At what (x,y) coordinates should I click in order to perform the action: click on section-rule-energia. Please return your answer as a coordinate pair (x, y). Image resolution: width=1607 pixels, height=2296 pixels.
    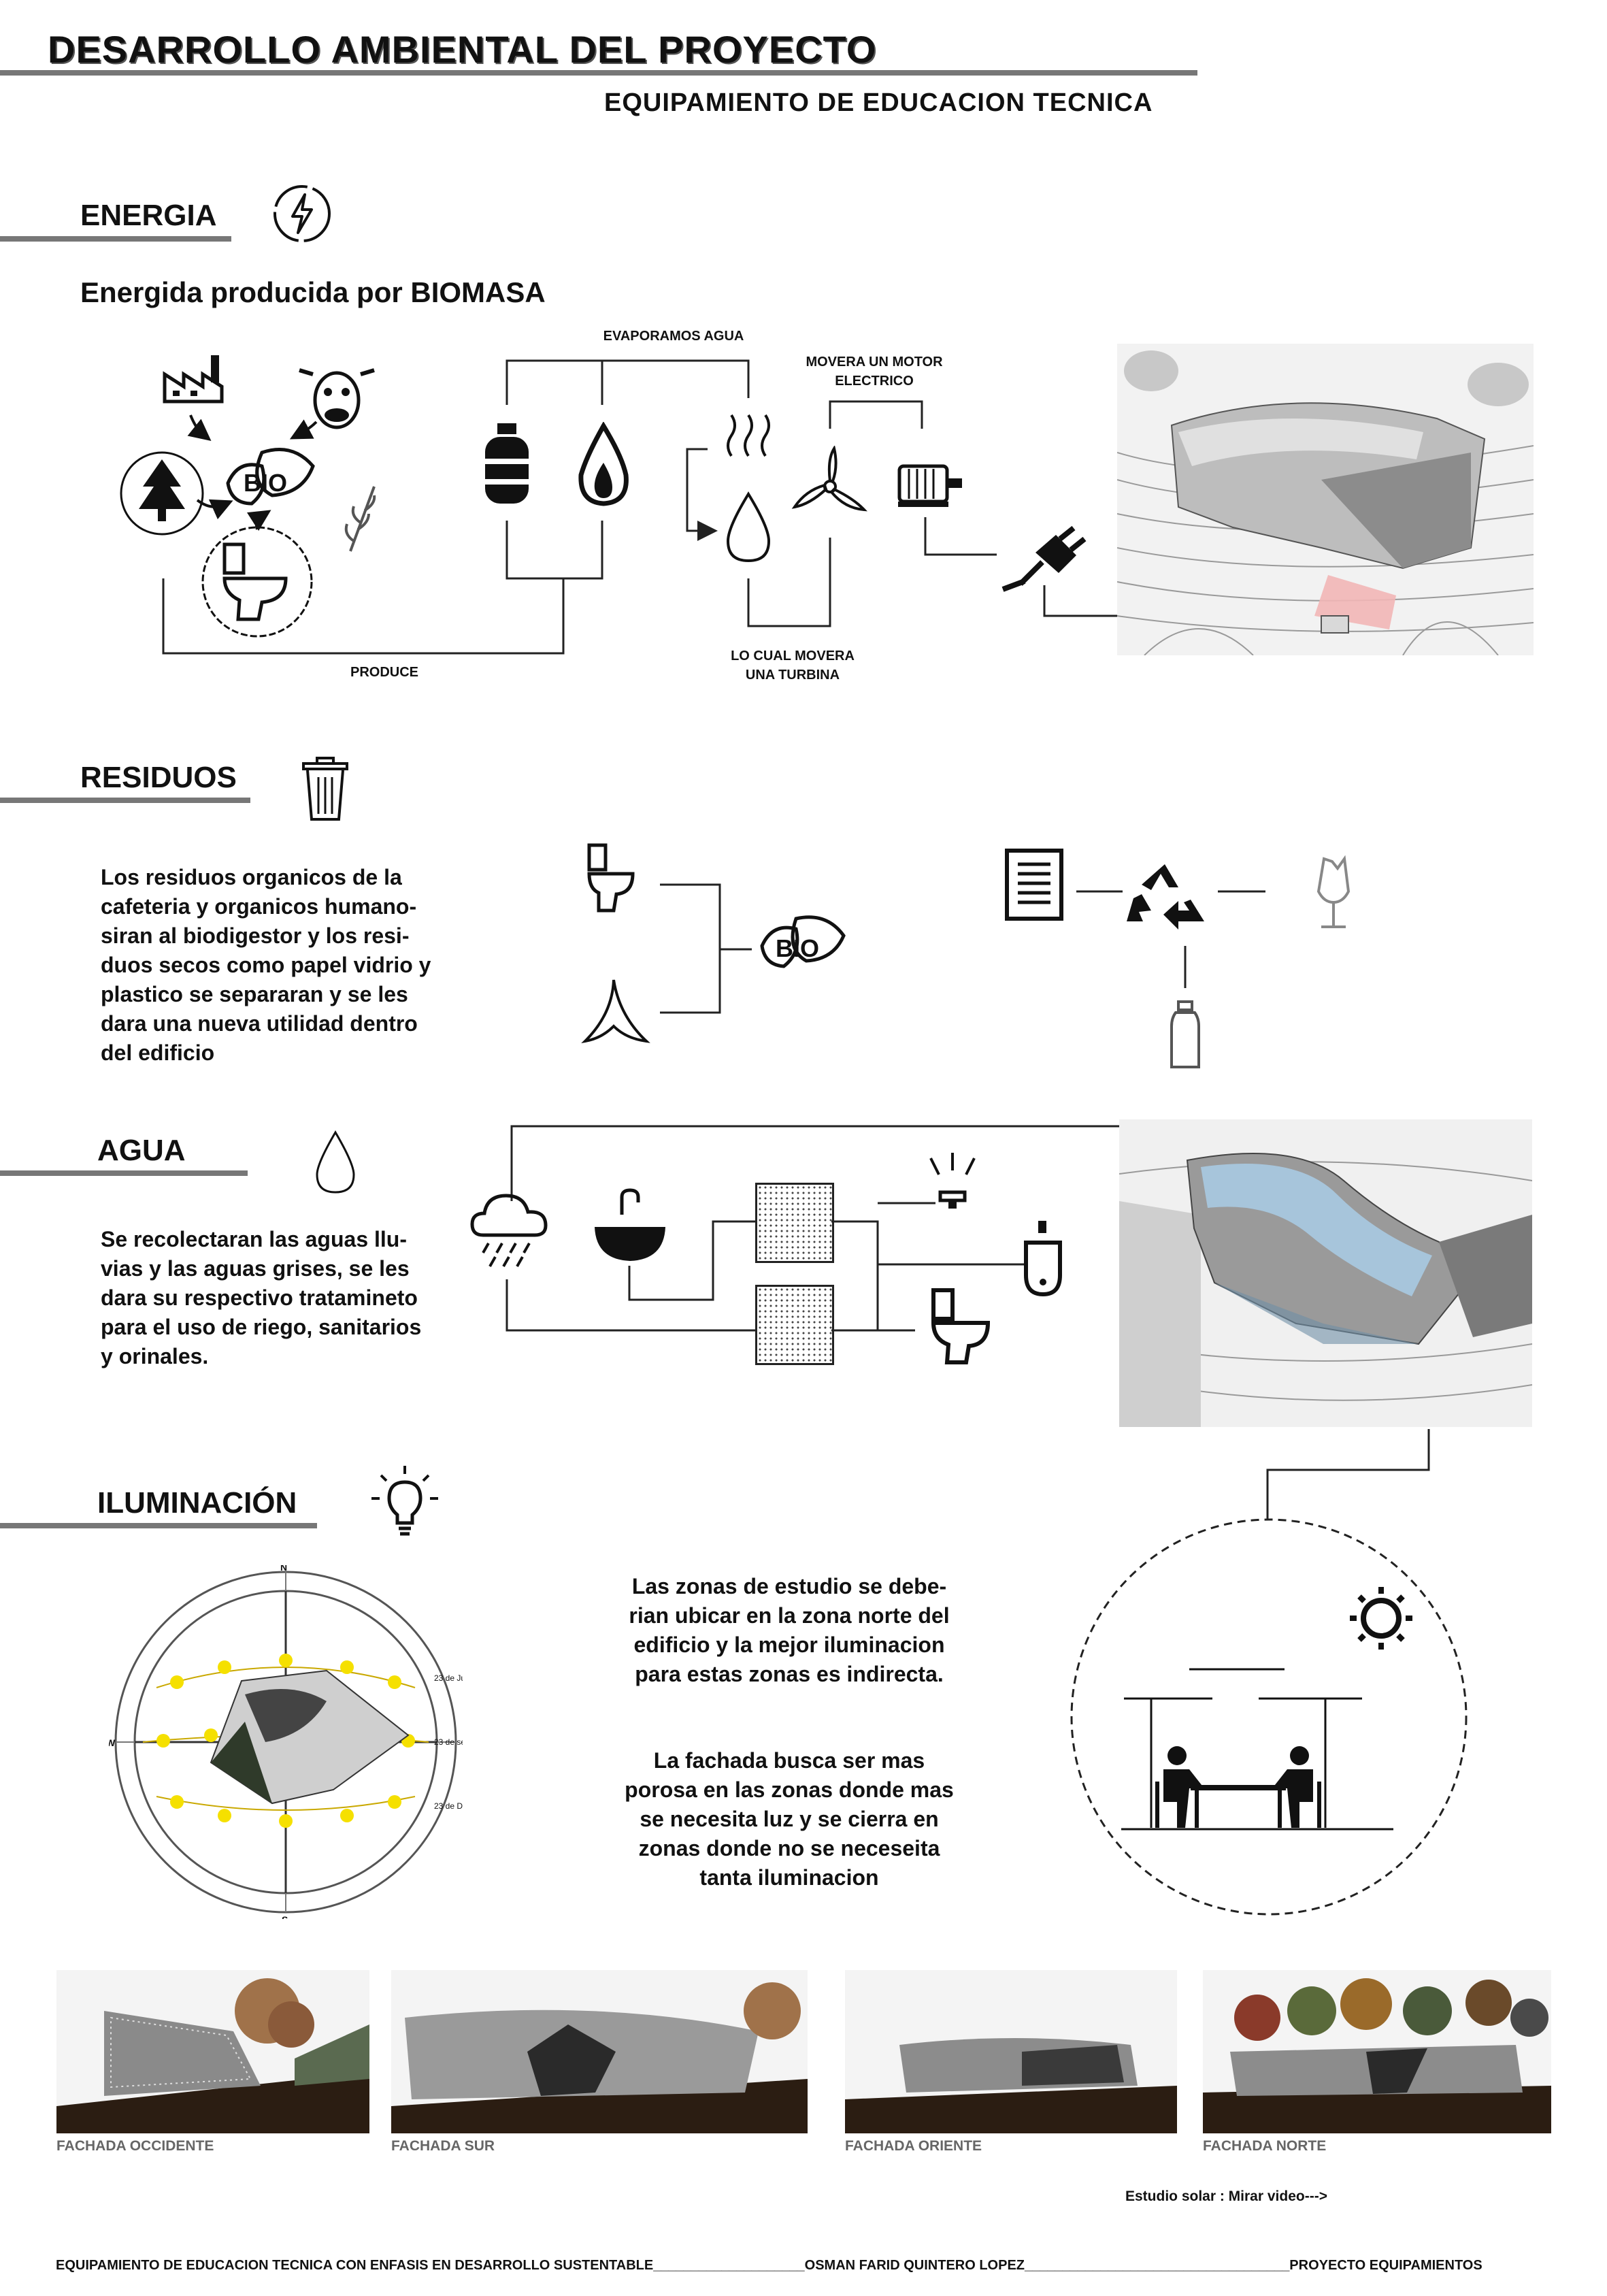
    Looking at the image, I should click on (116, 239).